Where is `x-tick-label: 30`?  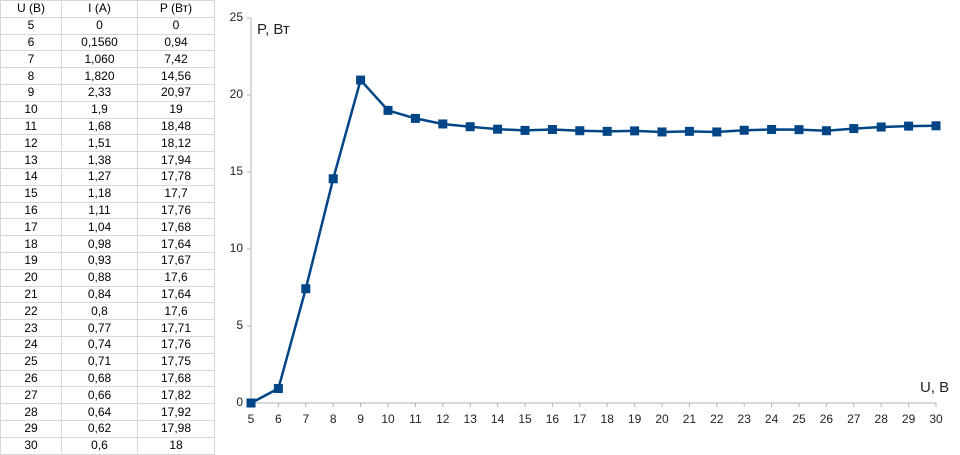
x-tick-label: 30 is located at coordinates (936, 419).